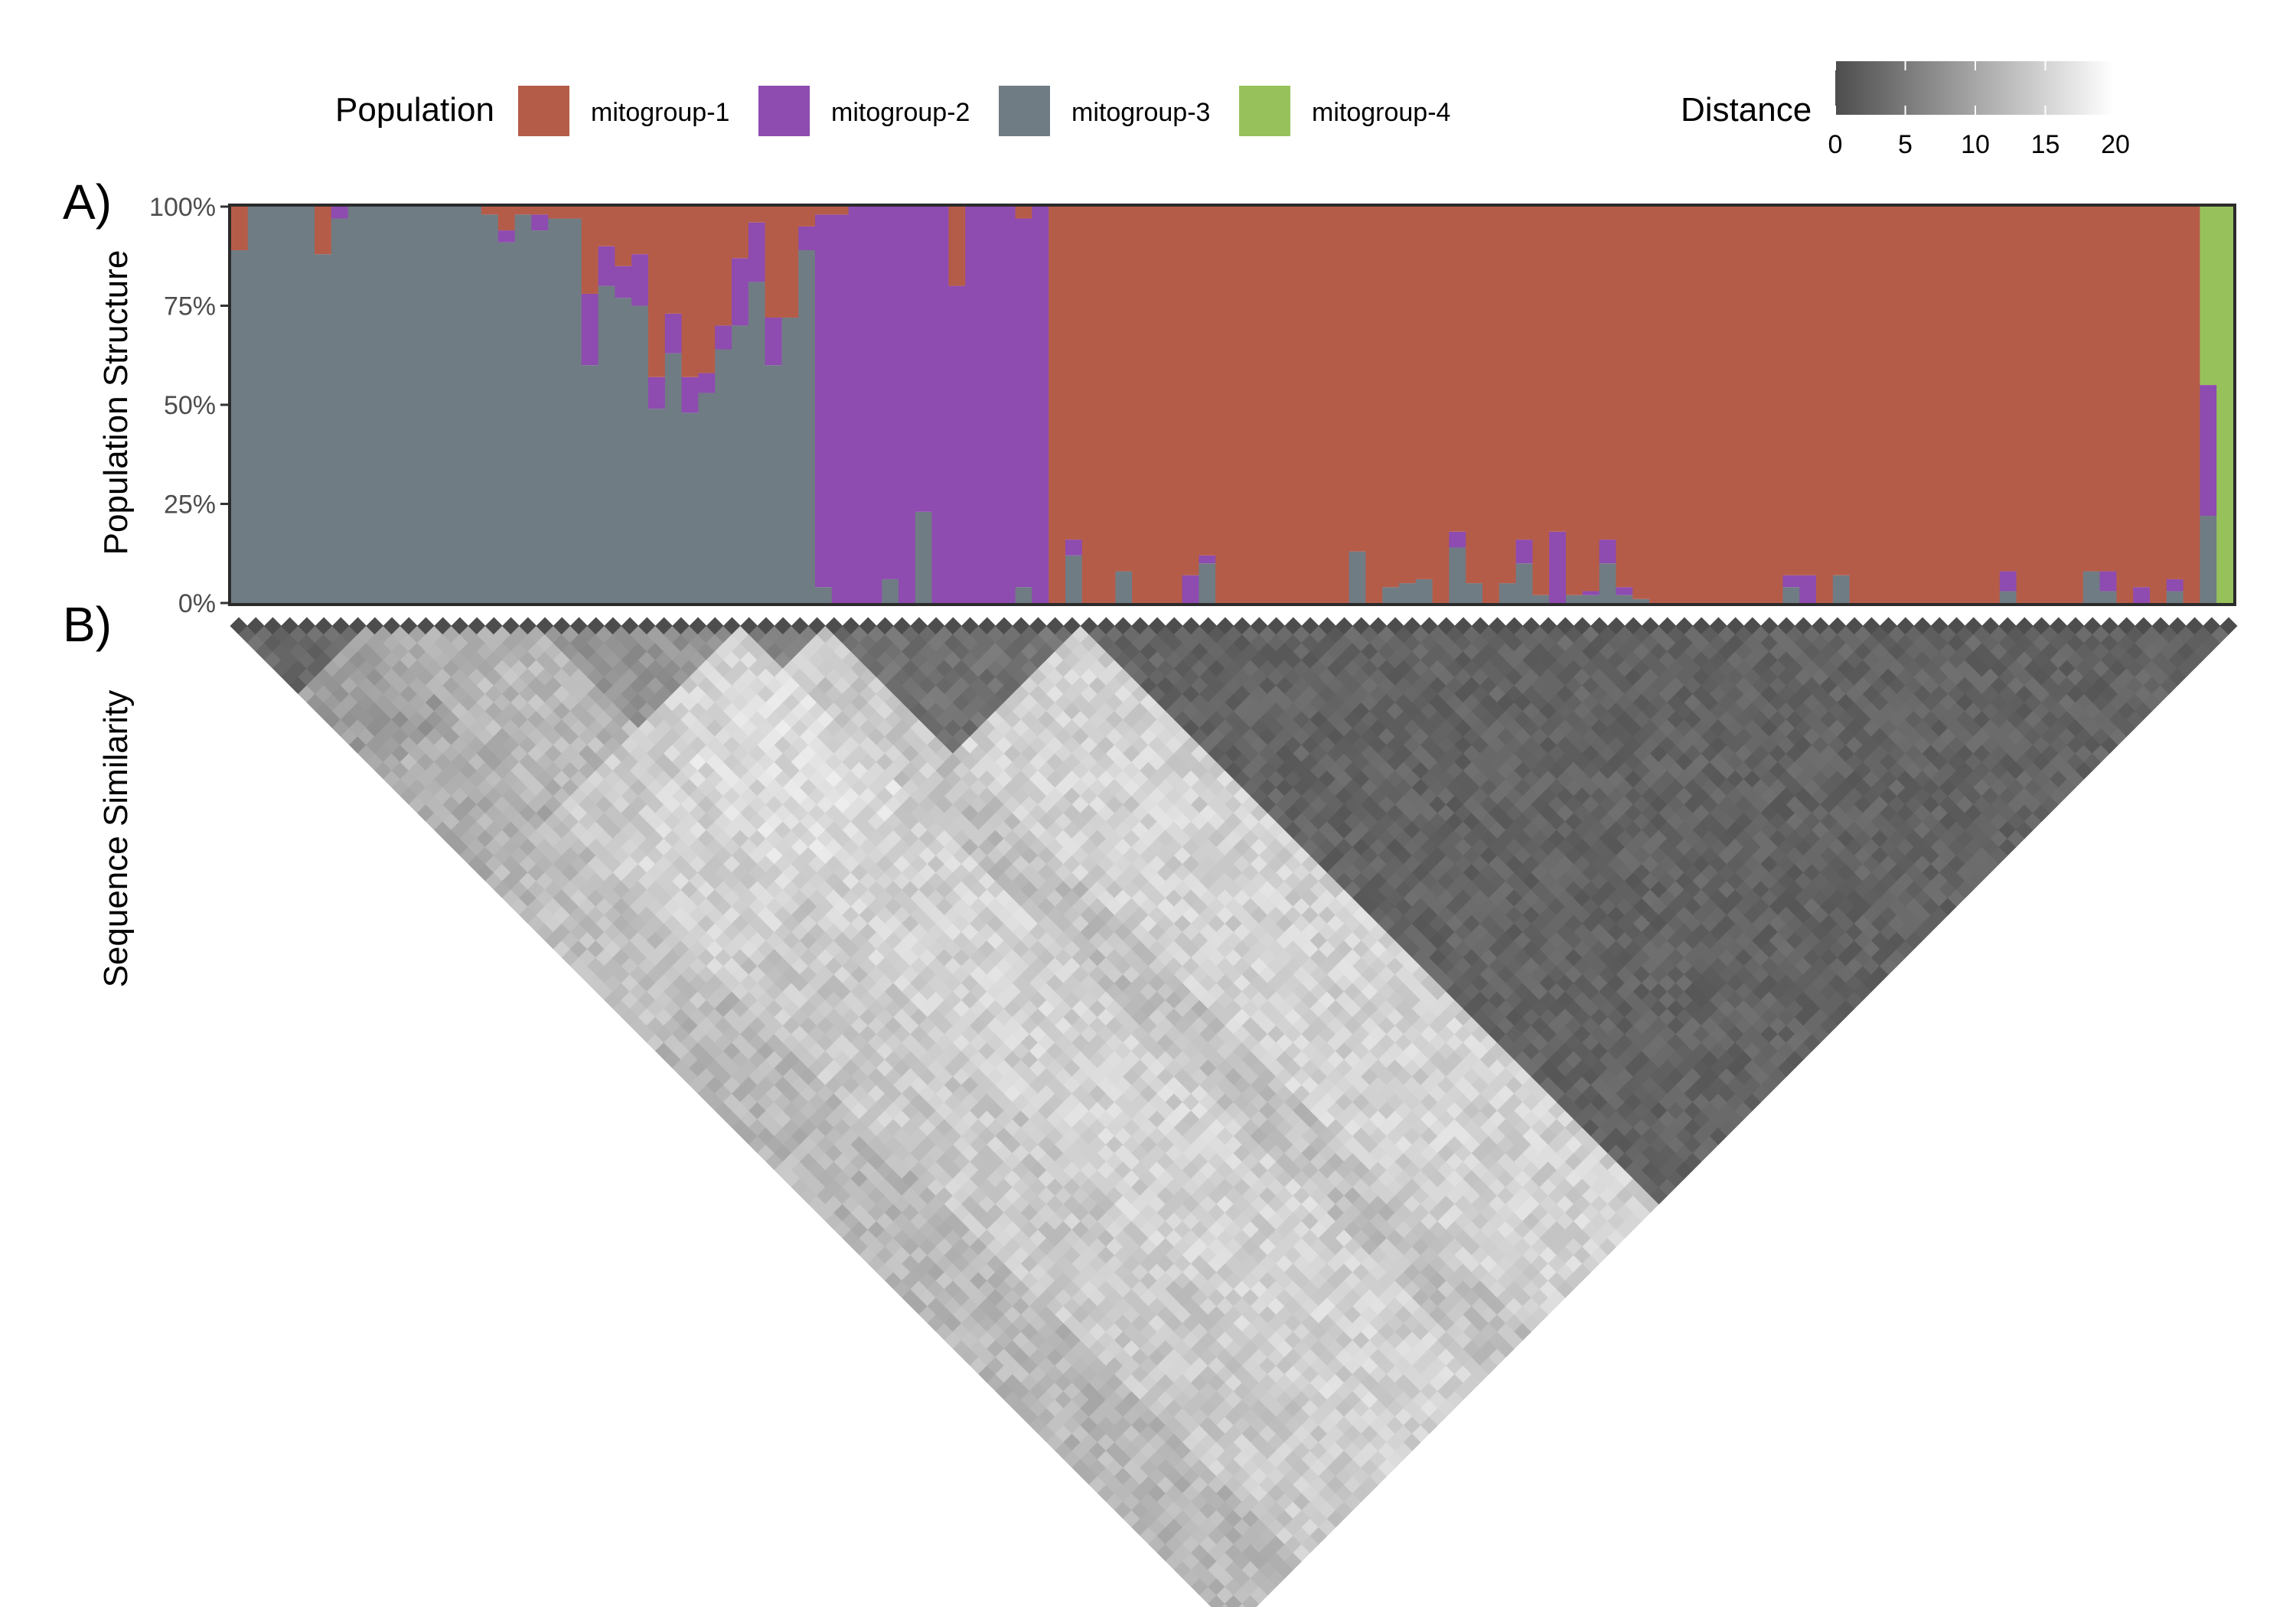  Describe the element at coordinates (1835, 144) in the screenshot. I see `colorbar-tick-label: 0` at that location.